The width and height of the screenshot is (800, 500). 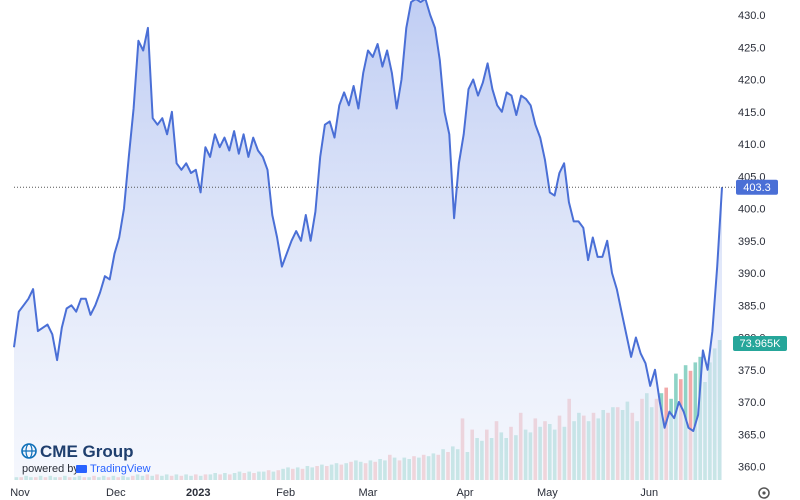 What do you see at coordinates (87, 451) in the screenshot?
I see `company-name: CME Group` at bounding box center [87, 451].